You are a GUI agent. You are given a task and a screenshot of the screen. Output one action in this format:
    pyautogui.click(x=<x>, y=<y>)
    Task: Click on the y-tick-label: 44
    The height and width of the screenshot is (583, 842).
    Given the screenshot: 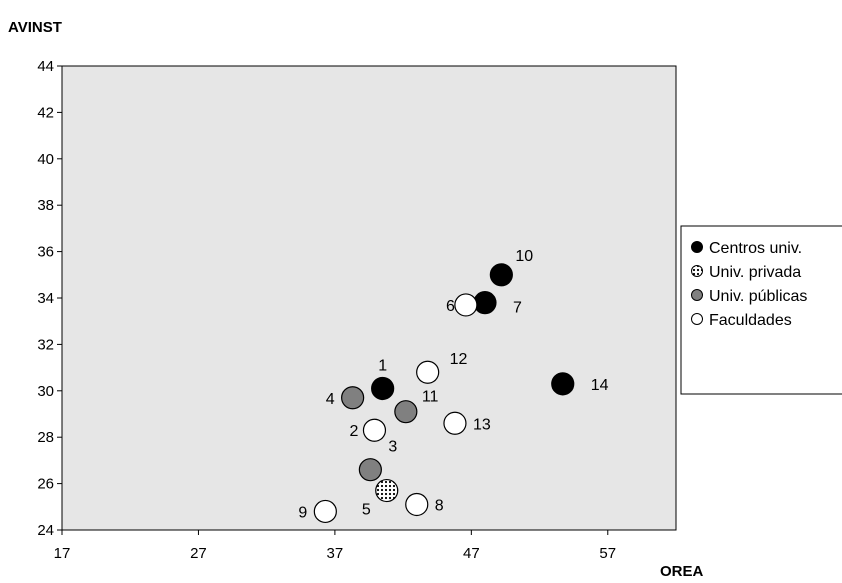 What is the action you would take?
    pyautogui.click(x=45, y=66)
    